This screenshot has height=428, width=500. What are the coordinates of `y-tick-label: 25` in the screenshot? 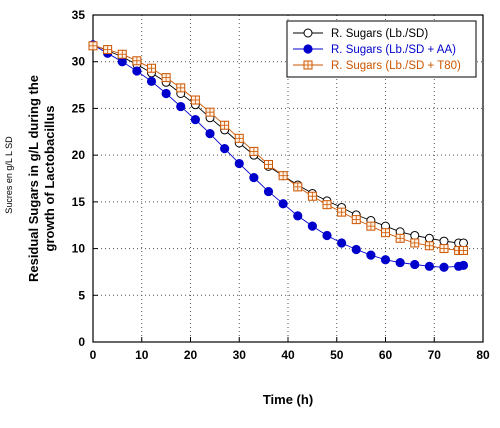 It's located at (79, 108).